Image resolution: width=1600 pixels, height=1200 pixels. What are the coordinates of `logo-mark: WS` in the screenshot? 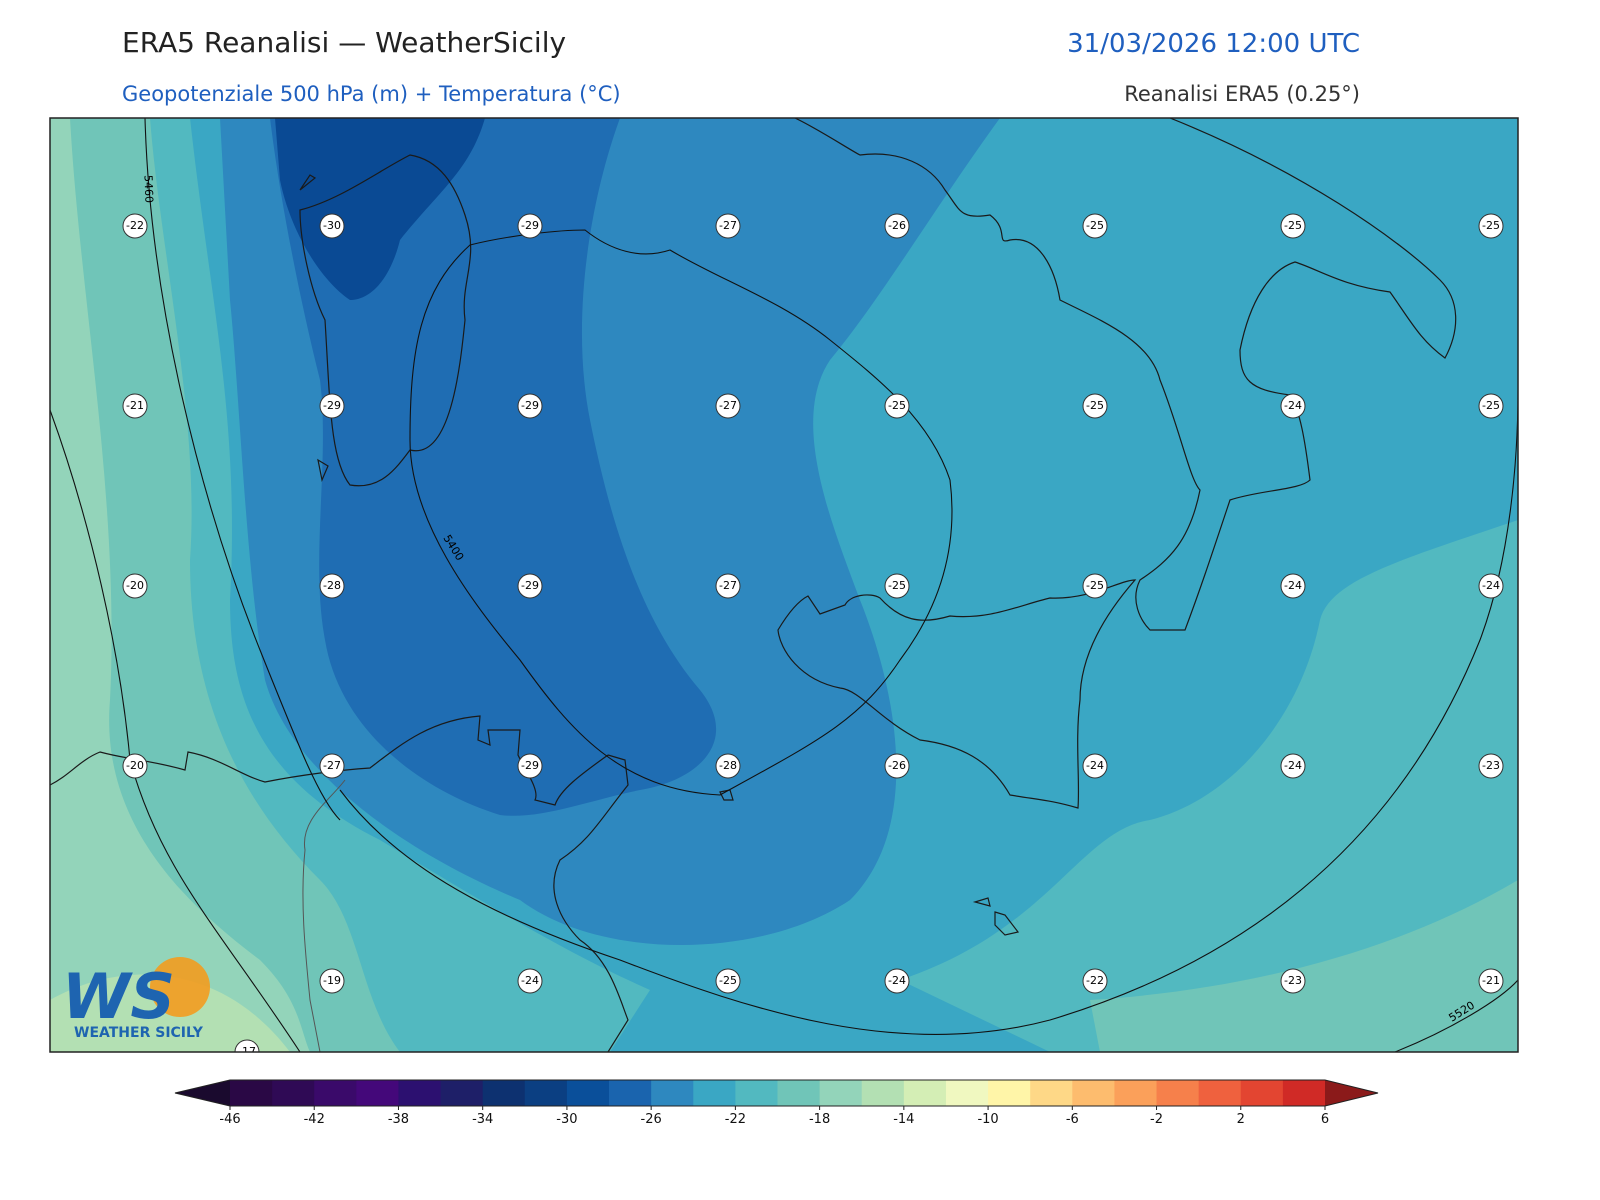 It's located at (118, 996).